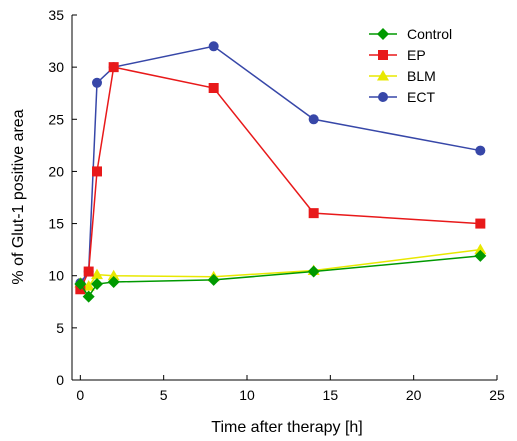 This screenshot has width=517, height=441. What do you see at coordinates (60, 328) in the screenshot?
I see `y-tick-label: 5` at bounding box center [60, 328].